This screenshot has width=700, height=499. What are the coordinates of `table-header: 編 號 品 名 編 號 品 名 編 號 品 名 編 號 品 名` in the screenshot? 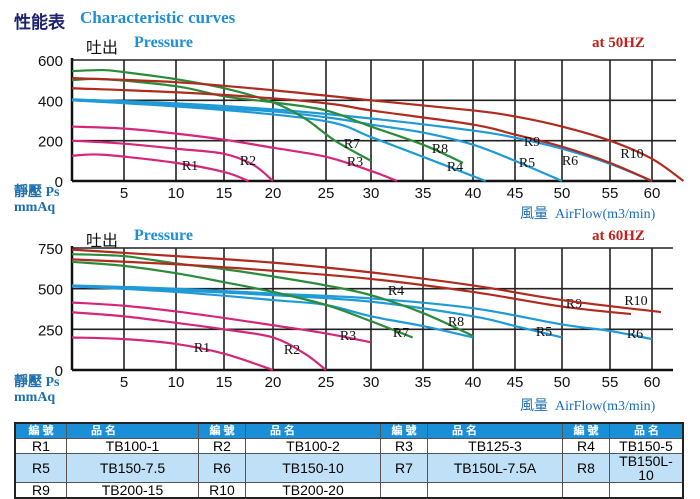 It's located at (349, 430).